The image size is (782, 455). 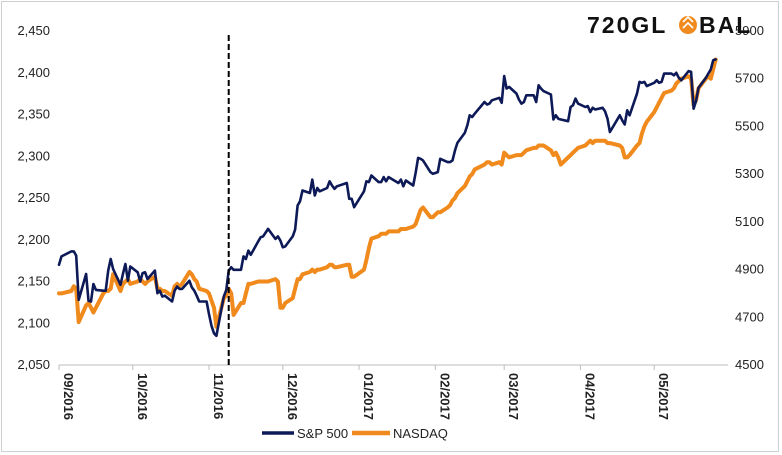 I want to click on x-tick-label: 12/2016, so click(x=292, y=396).